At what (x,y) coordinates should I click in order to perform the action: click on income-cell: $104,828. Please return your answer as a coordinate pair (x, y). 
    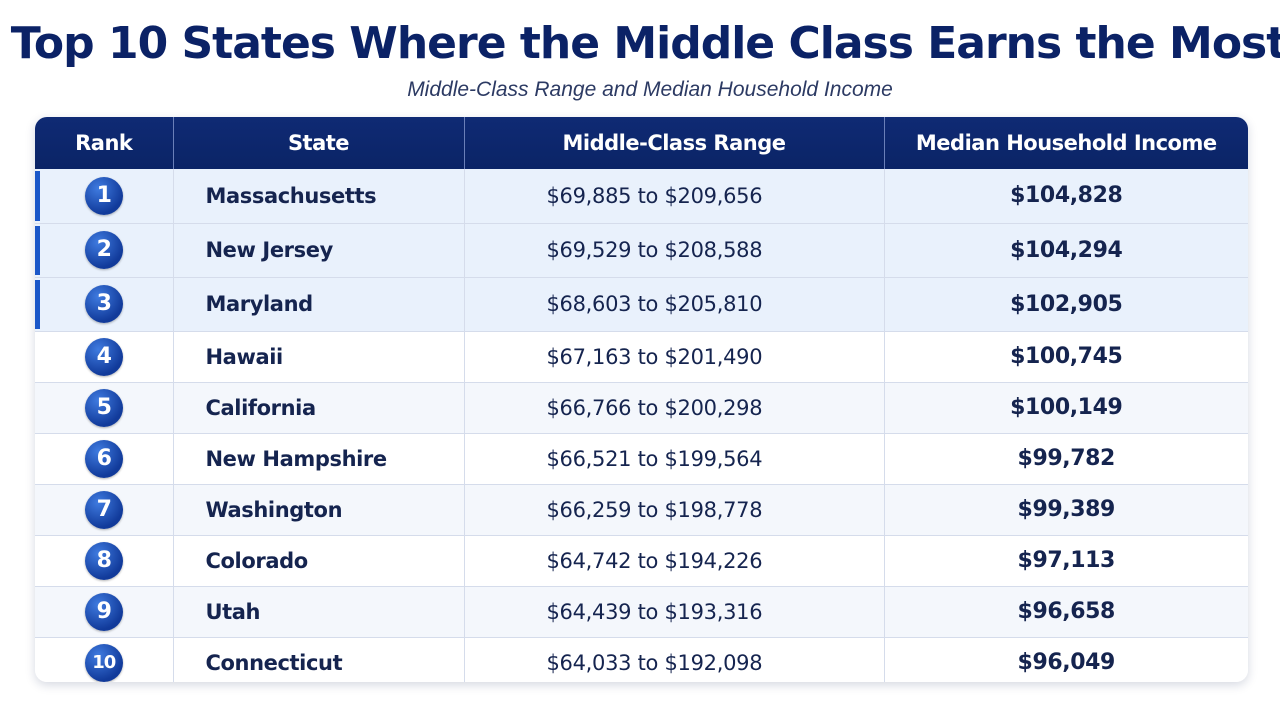
    Looking at the image, I should click on (1066, 196).